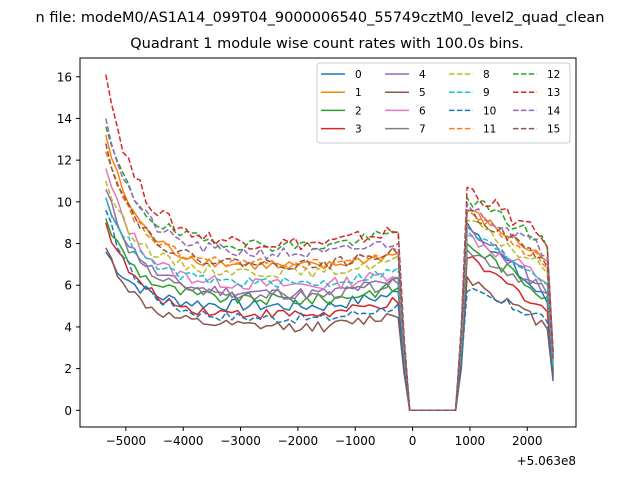 Image resolution: width=640 pixels, height=480 pixels. I want to click on x-tick-label: −5000, so click(126, 441).